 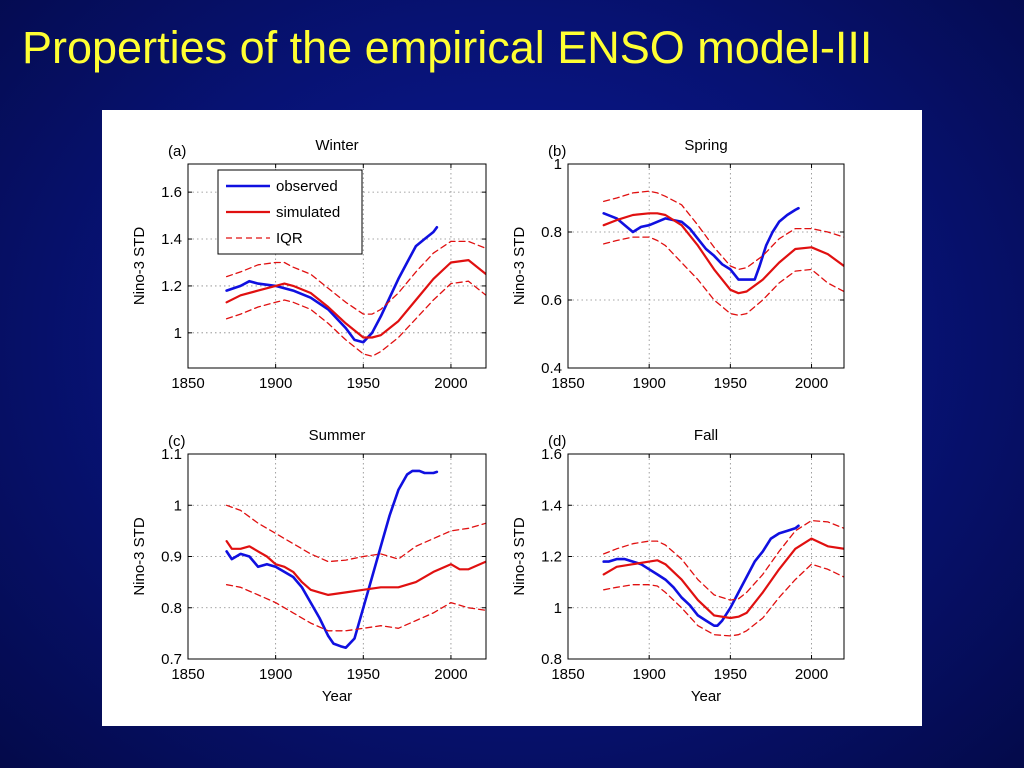 What do you see at coordinates (557, 151) in the screenshot?
I see `panel-letter: (b)` at bounding box center [557, 151].